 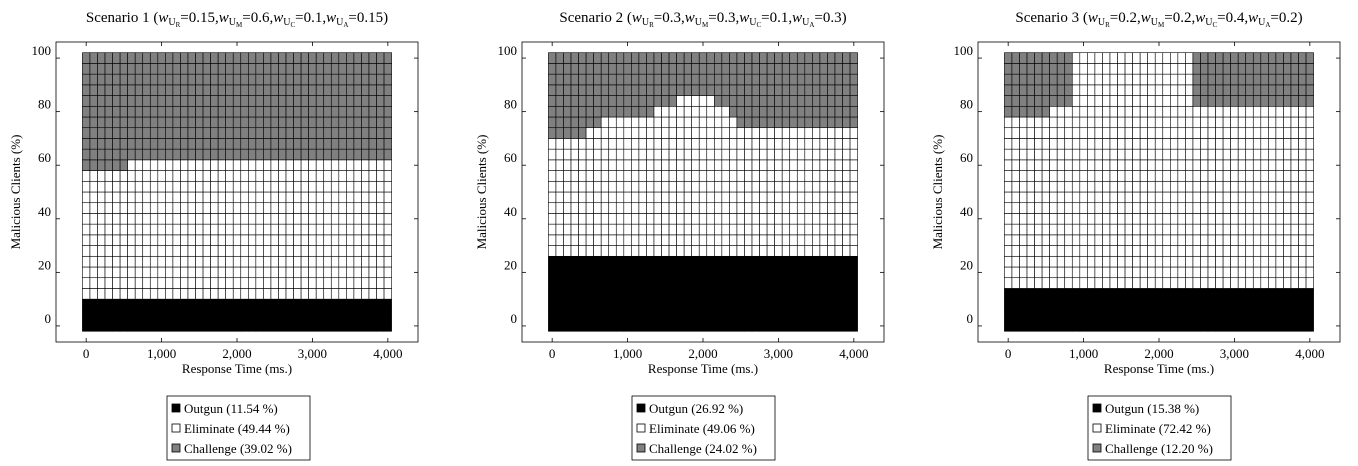 What do you see at coordinates (510, 264) in the screenshot?
I see `y-tick-label: 20` at bounding box center [510, 264].